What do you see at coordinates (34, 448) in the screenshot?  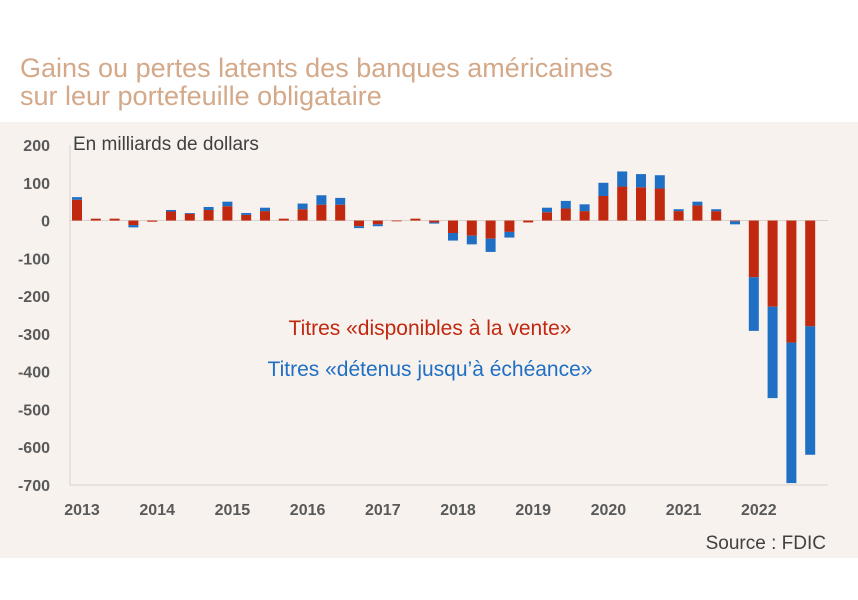 I see `y-tick-label: -600` at bounding box center [34, 448].